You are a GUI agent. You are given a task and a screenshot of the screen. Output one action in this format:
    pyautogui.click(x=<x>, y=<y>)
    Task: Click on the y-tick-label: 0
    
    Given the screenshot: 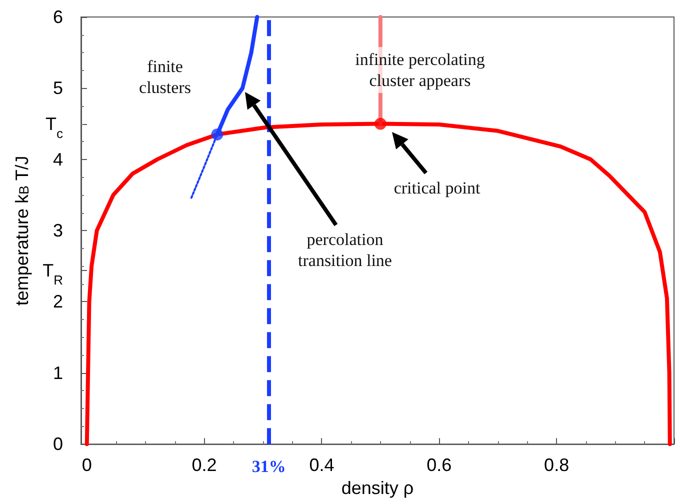 What is the action you would take?
    pyautogui.click(x=57, y=444)
    